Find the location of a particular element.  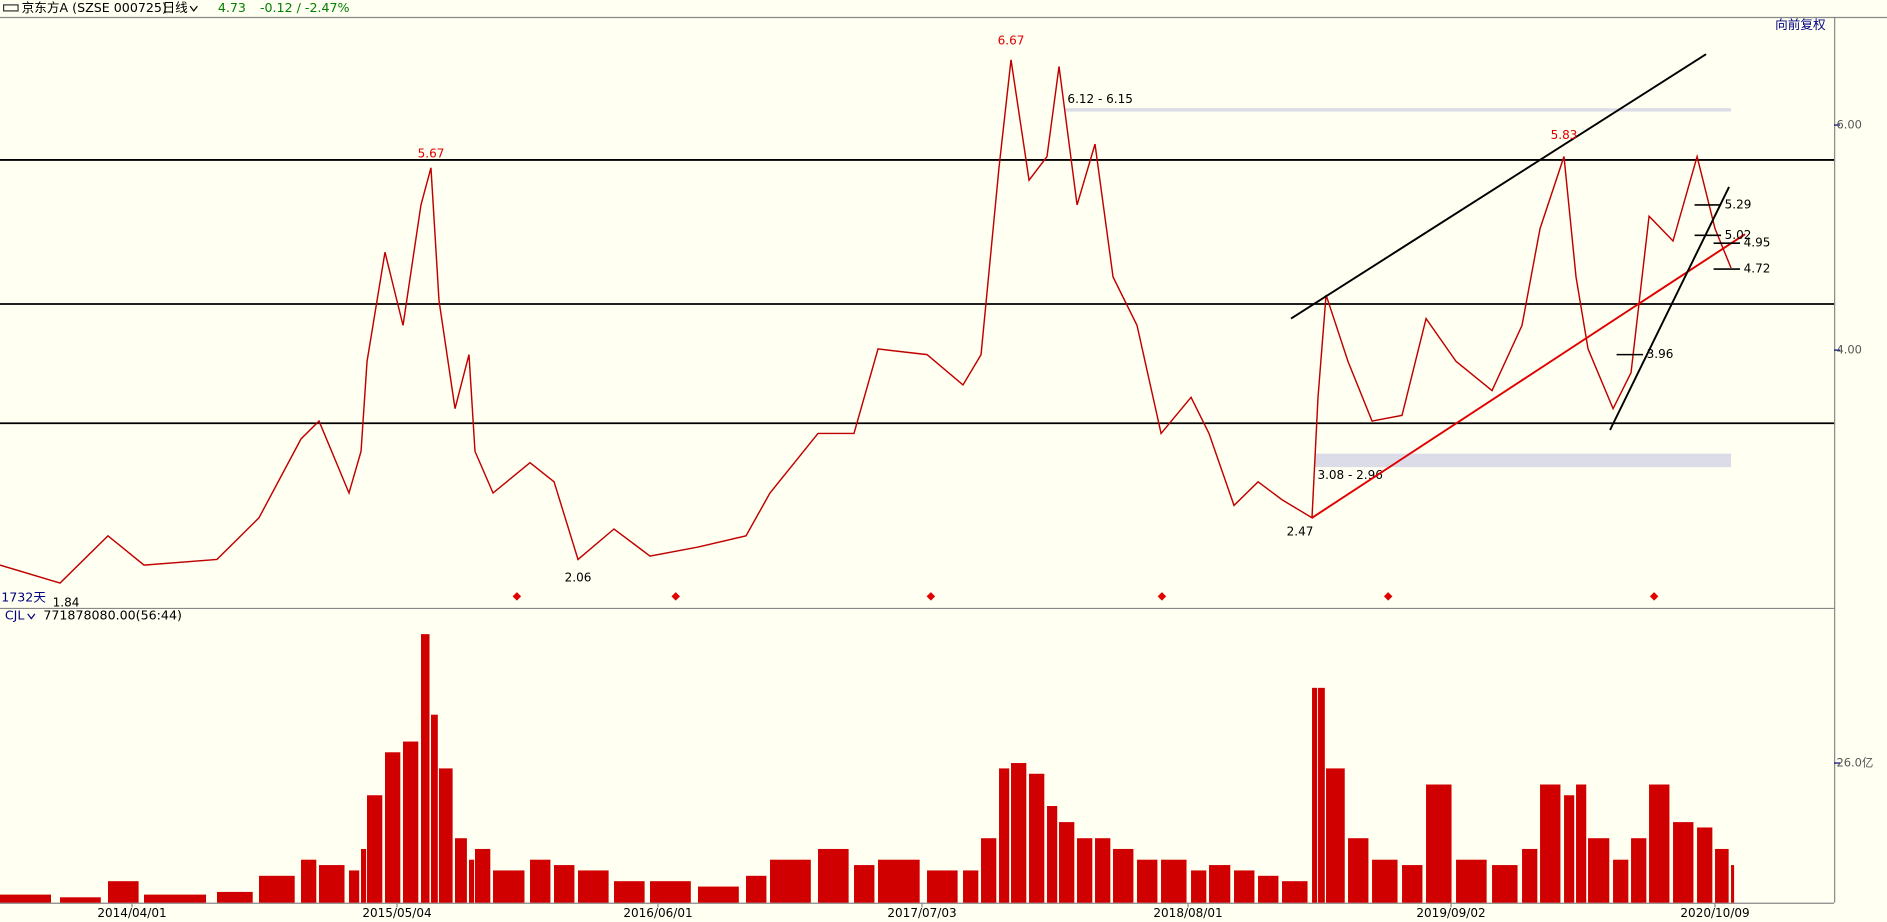

indicator-dropdown is located at coordinates (31, 616).